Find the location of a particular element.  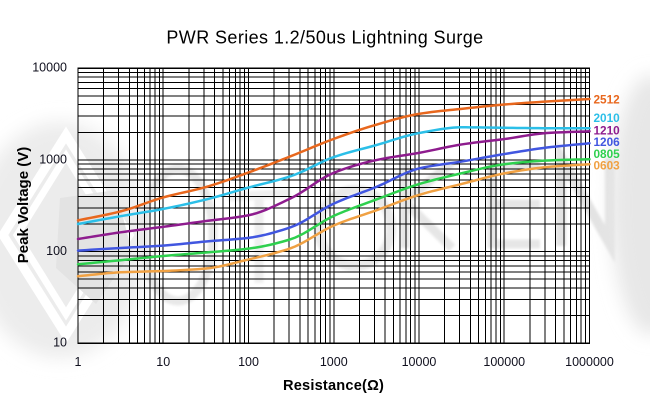

svg-text: Resistance(Ω) is located at coordinates (333, 386).